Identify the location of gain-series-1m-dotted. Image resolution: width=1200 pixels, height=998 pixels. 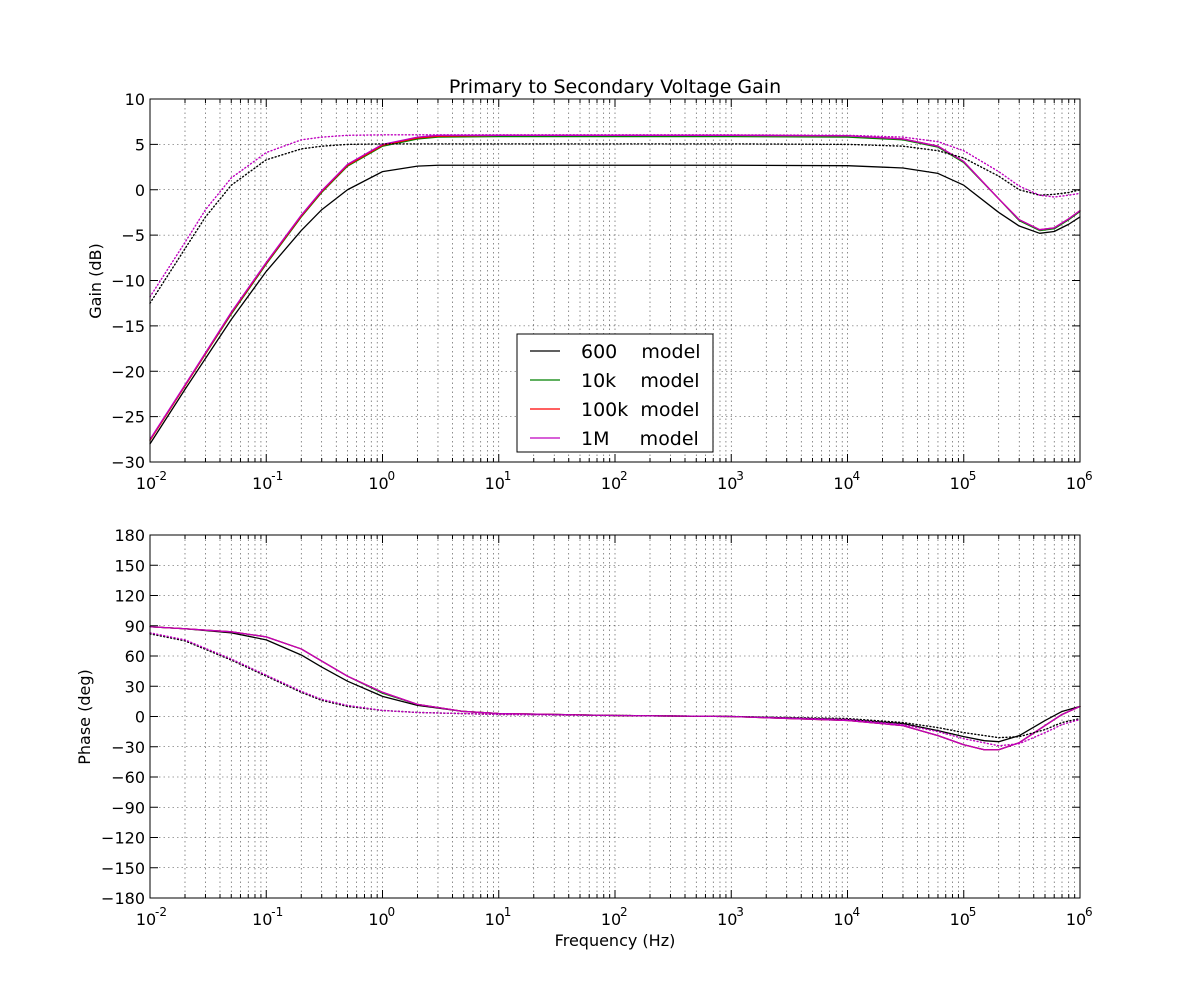
(615, 216).